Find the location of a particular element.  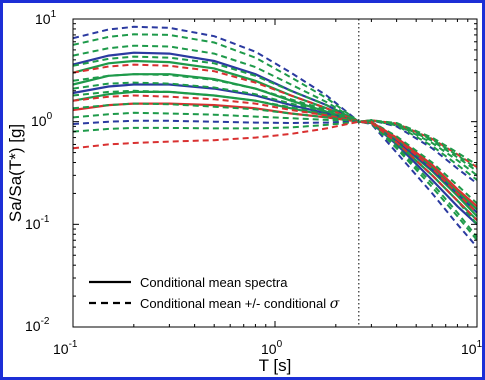

x-tick-exponent: 1 is located at coordinates (479, 344).